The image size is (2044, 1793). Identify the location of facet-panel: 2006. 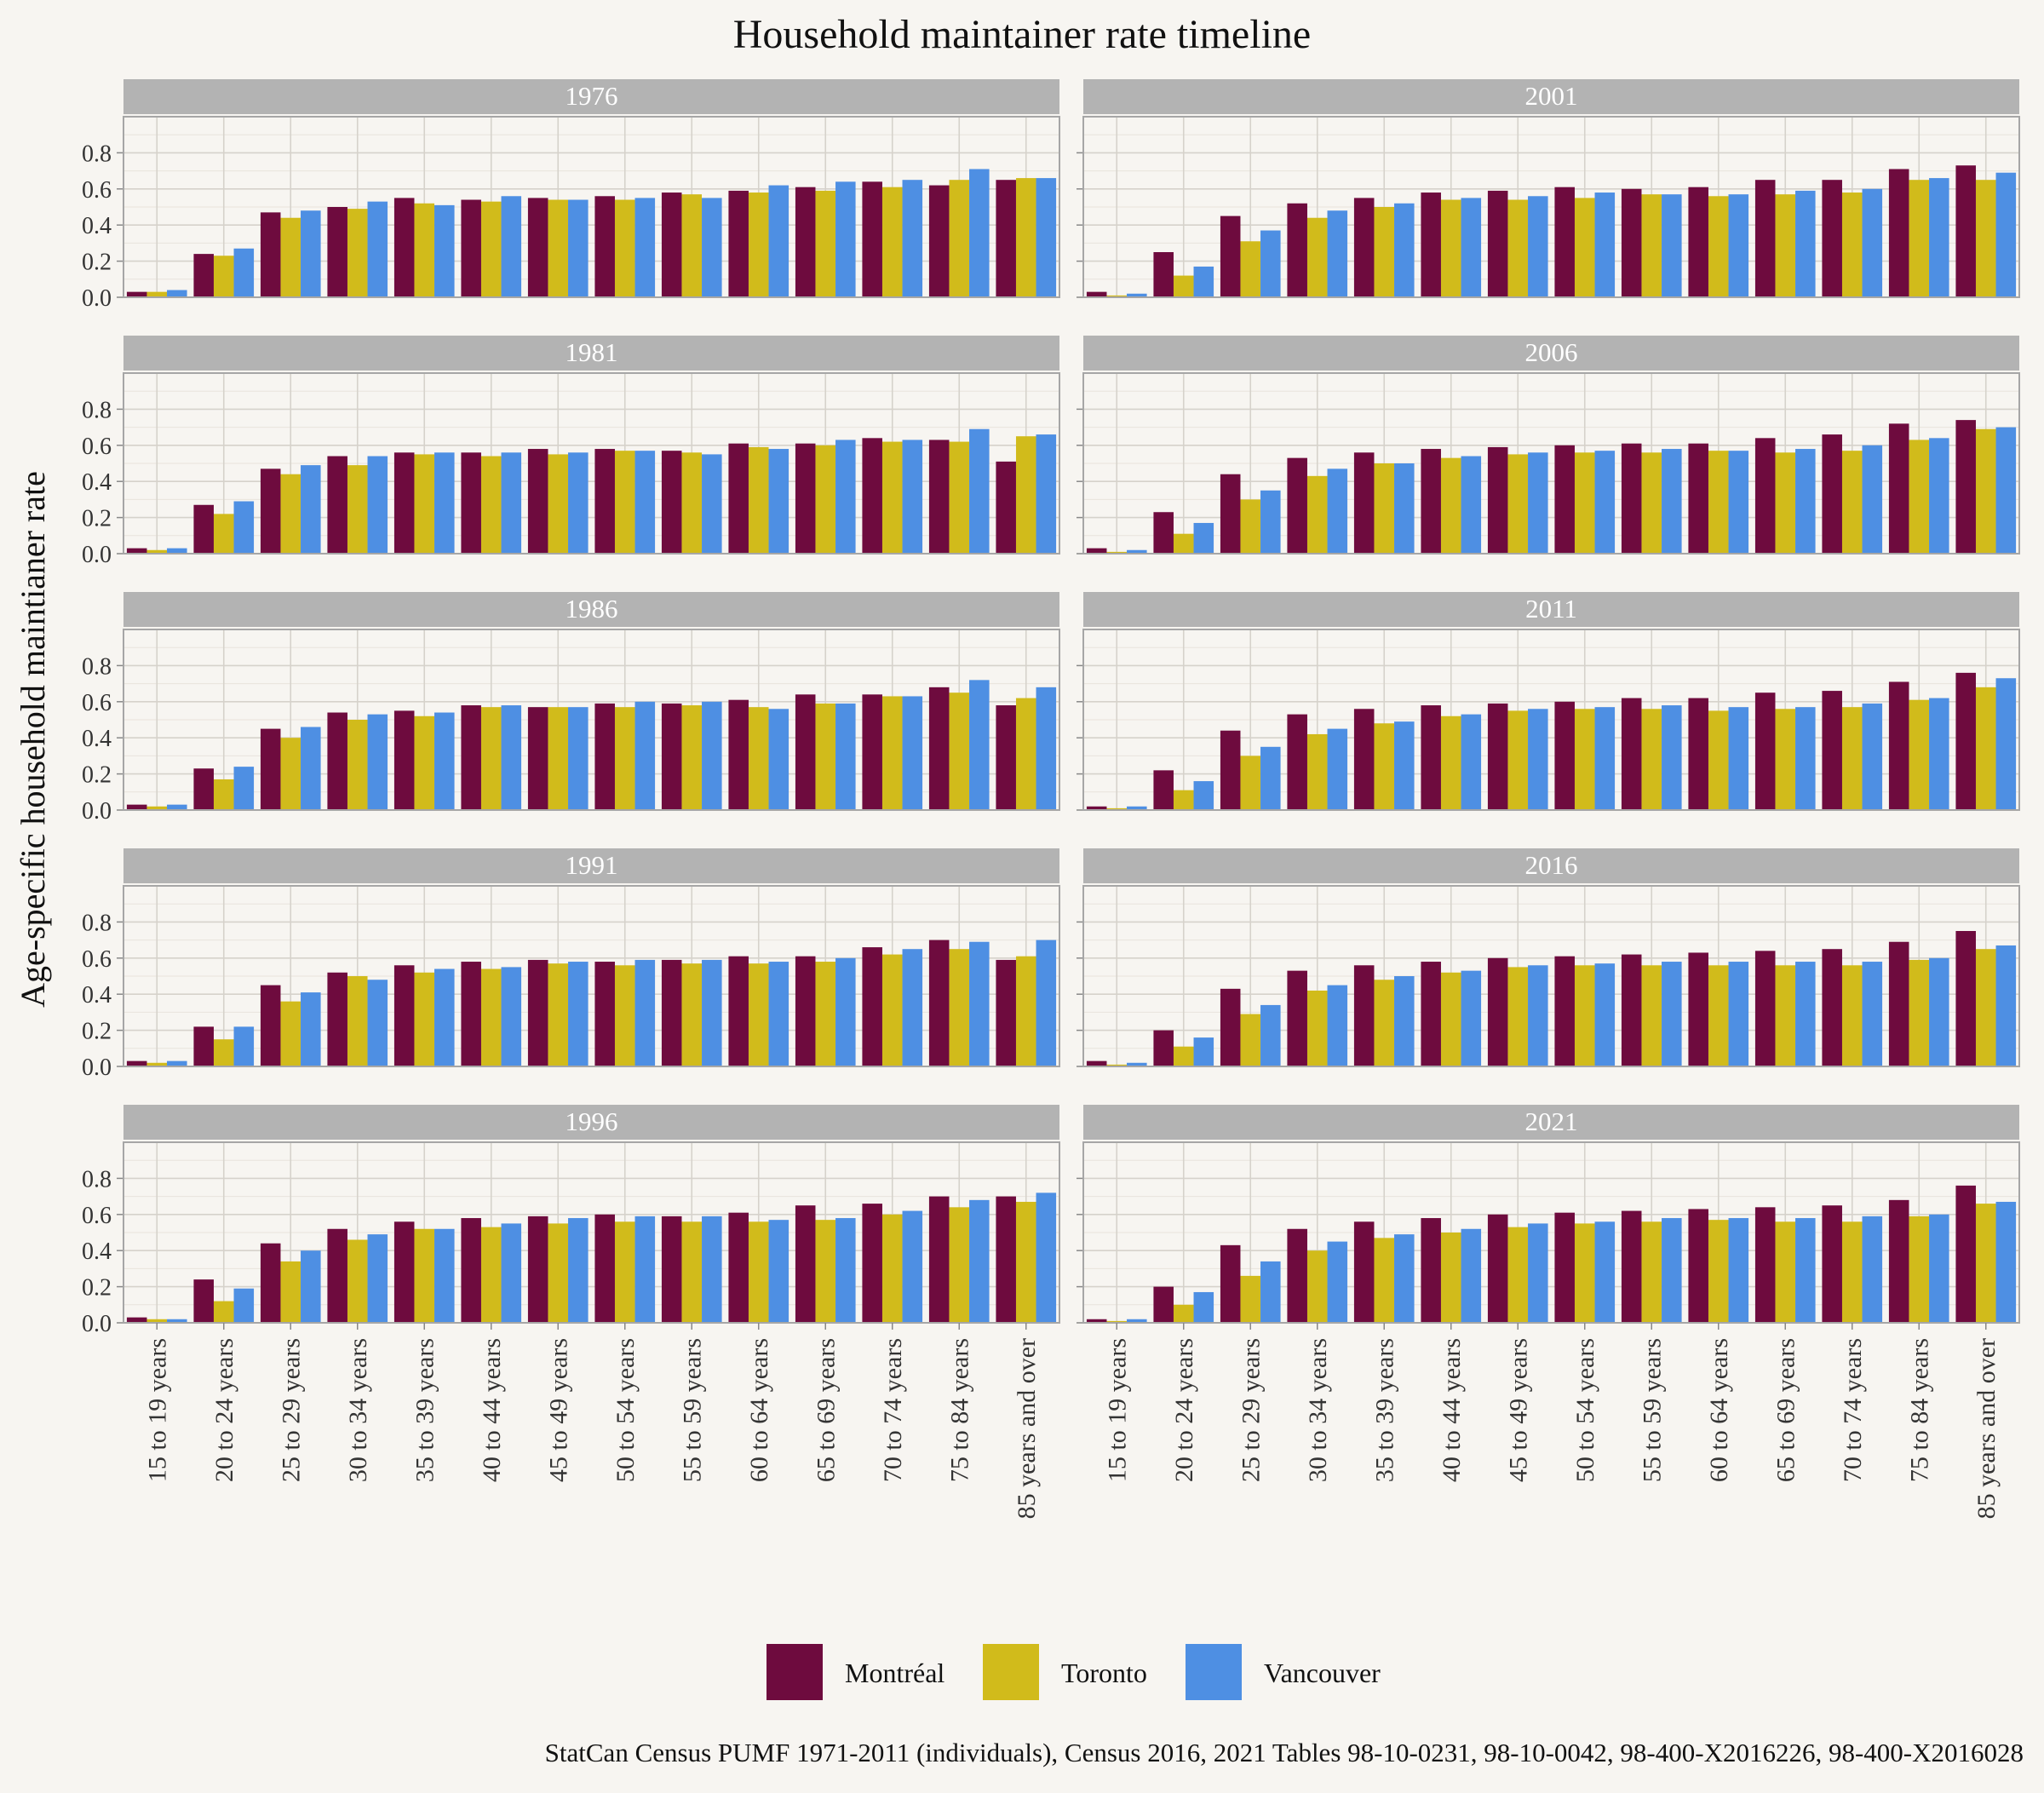
(1548, 446).